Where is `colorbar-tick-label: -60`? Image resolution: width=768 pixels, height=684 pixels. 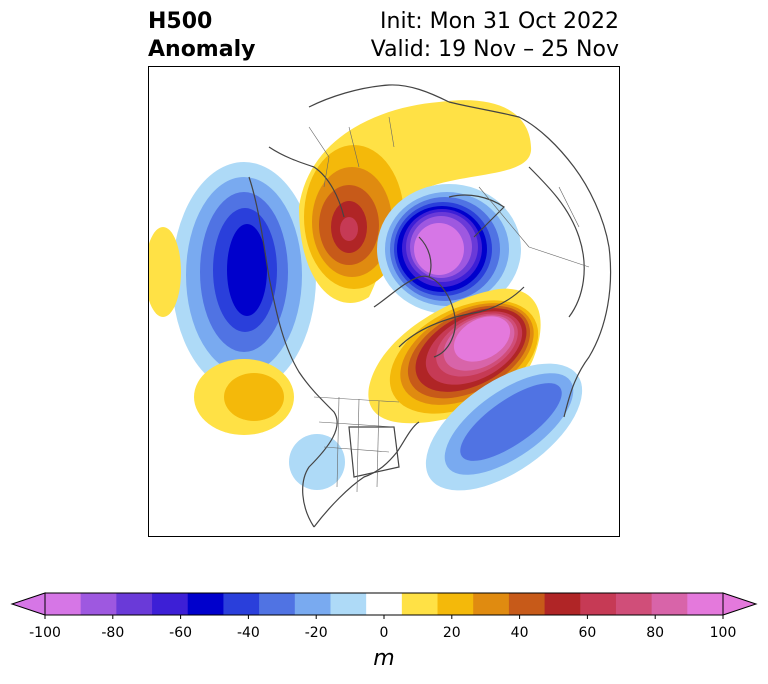
colorbar-tick-label: -60 is located at coordinates (181, 633).